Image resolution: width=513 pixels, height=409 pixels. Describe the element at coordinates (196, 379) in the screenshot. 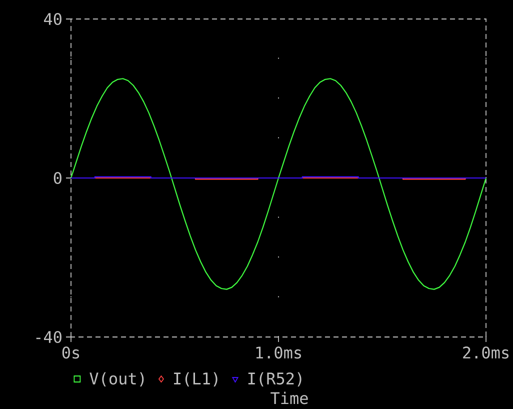

I see `legend-label: I(L1)` at that location.